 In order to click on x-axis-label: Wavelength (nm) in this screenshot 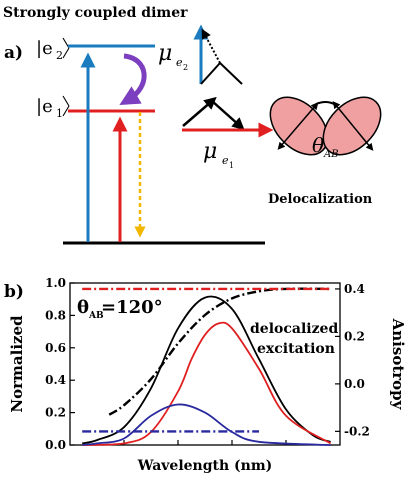, I will do `click(205, 466)`.